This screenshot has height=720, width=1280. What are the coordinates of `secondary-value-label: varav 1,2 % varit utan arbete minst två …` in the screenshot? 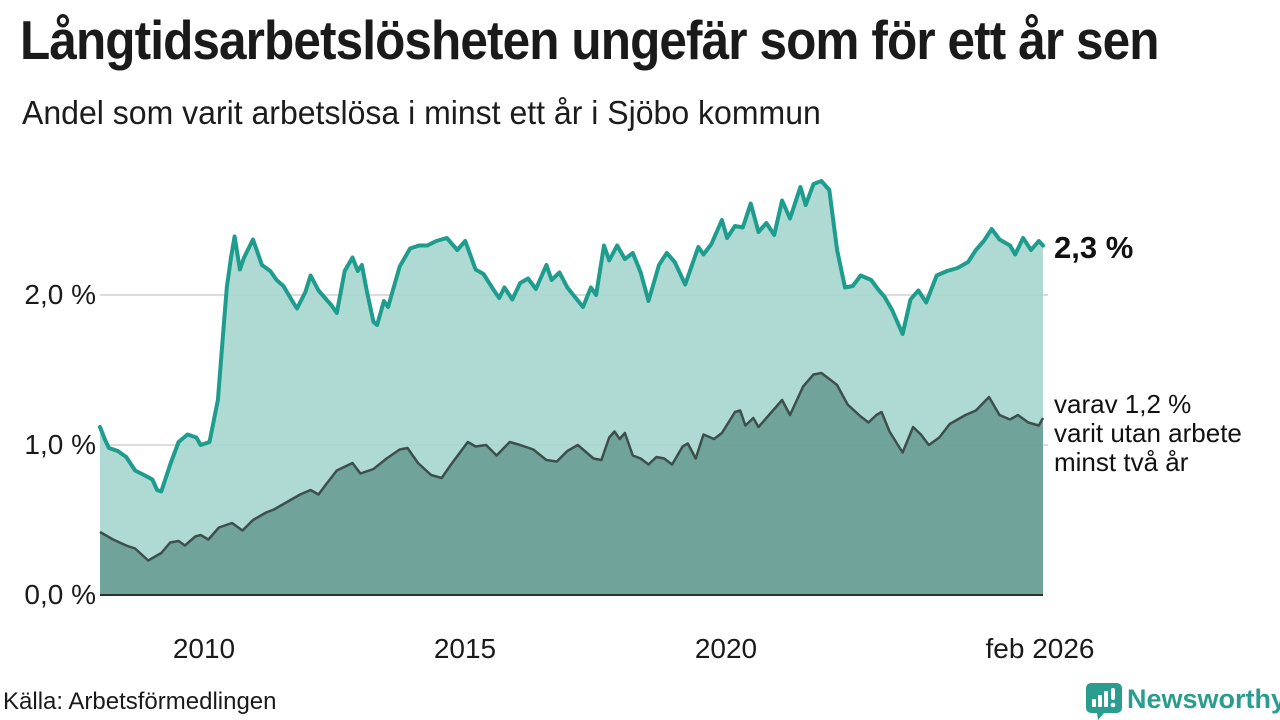 It's located at (1148, 433).